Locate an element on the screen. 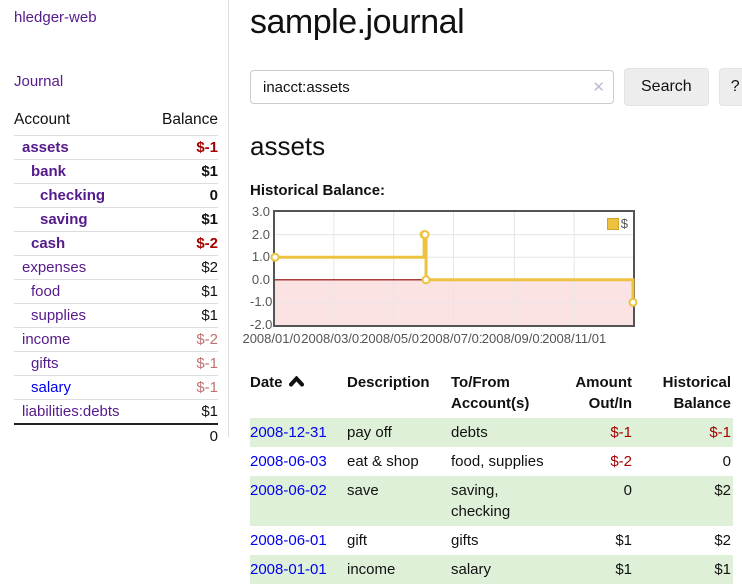 This screenshot has width=742, height=584. transaction-description: save is located at coordinates (363, 490).